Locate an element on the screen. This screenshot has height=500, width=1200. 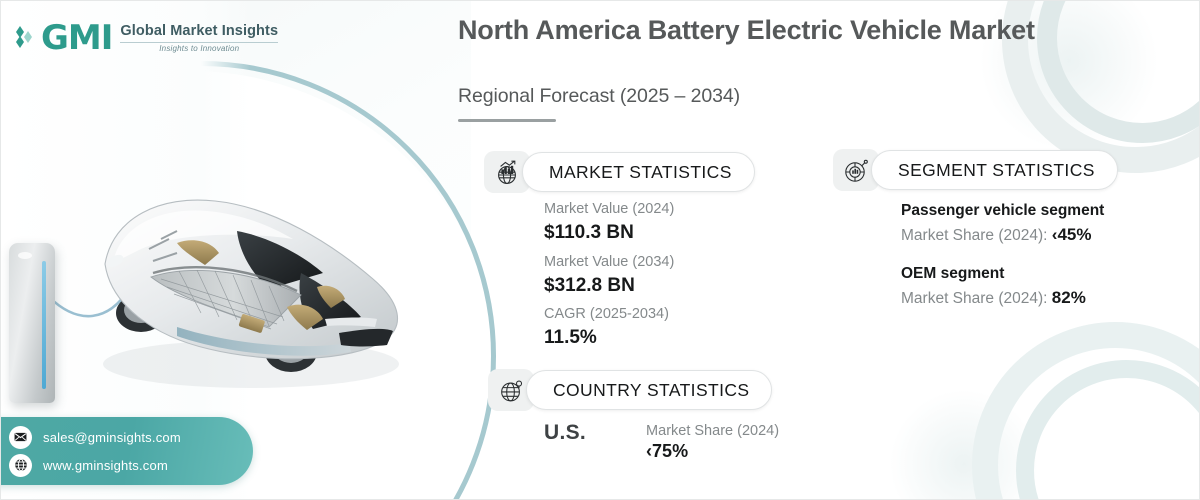
envelope-icon is located at coordinates (20, 437).